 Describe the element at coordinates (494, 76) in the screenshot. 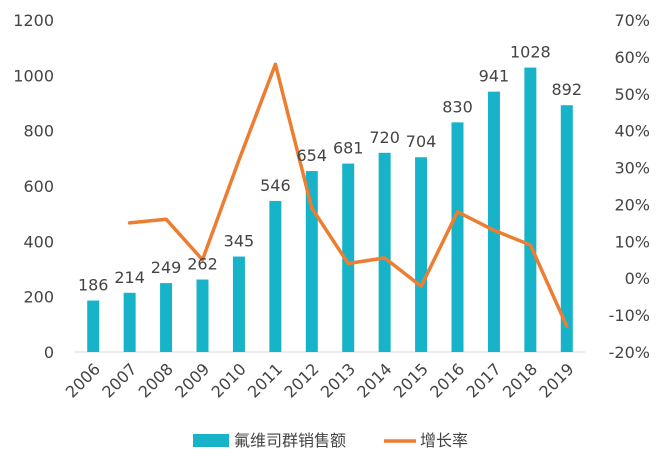

I see `bar-data-label: 941` at that location.